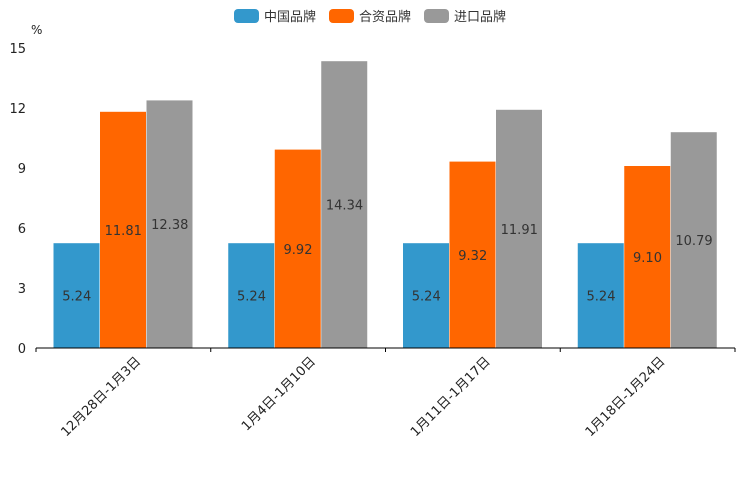  What do you see at coordinates (626, 397) in the screenshot?
I see `x-category-label: 1月18日-1月24日` at bounding box center [626, 397].